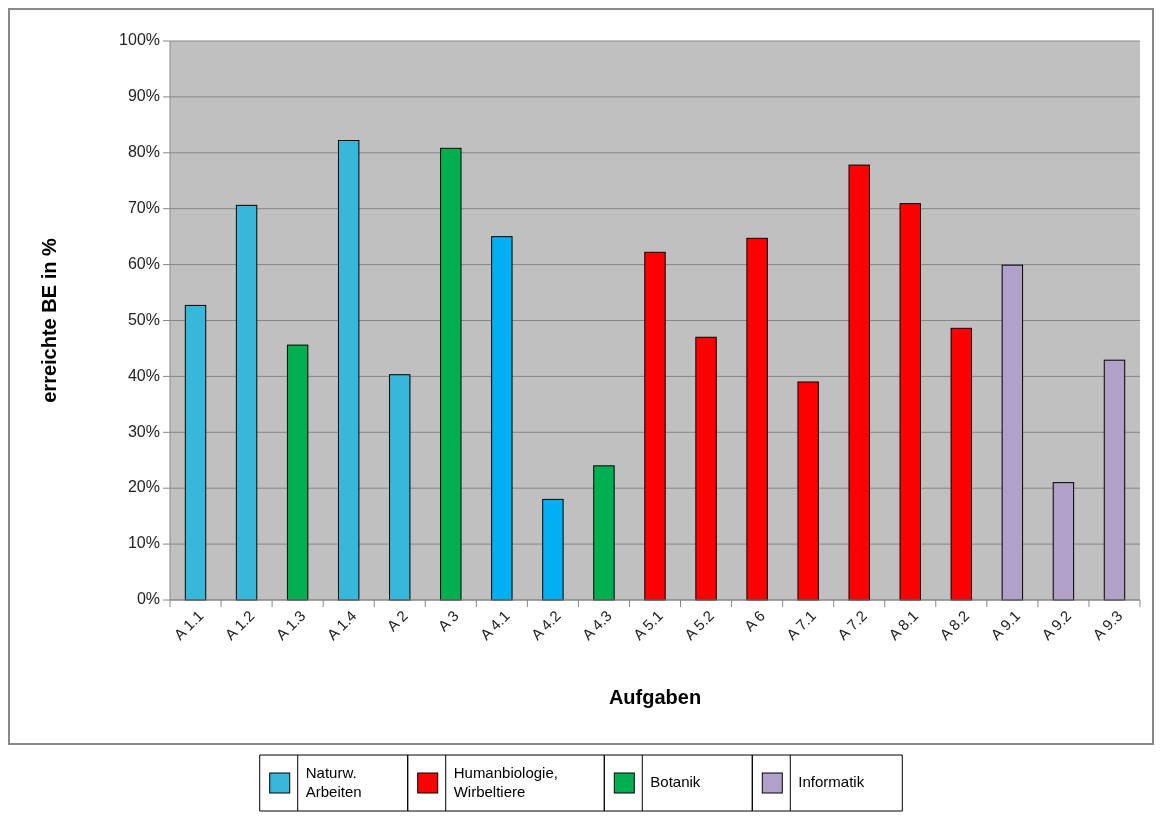 The height and width of the screenshot is (830, 1162). Describe the element at coordinates (143, 487) in the screenshot. I see `y-tick-label: 20%` at that location.